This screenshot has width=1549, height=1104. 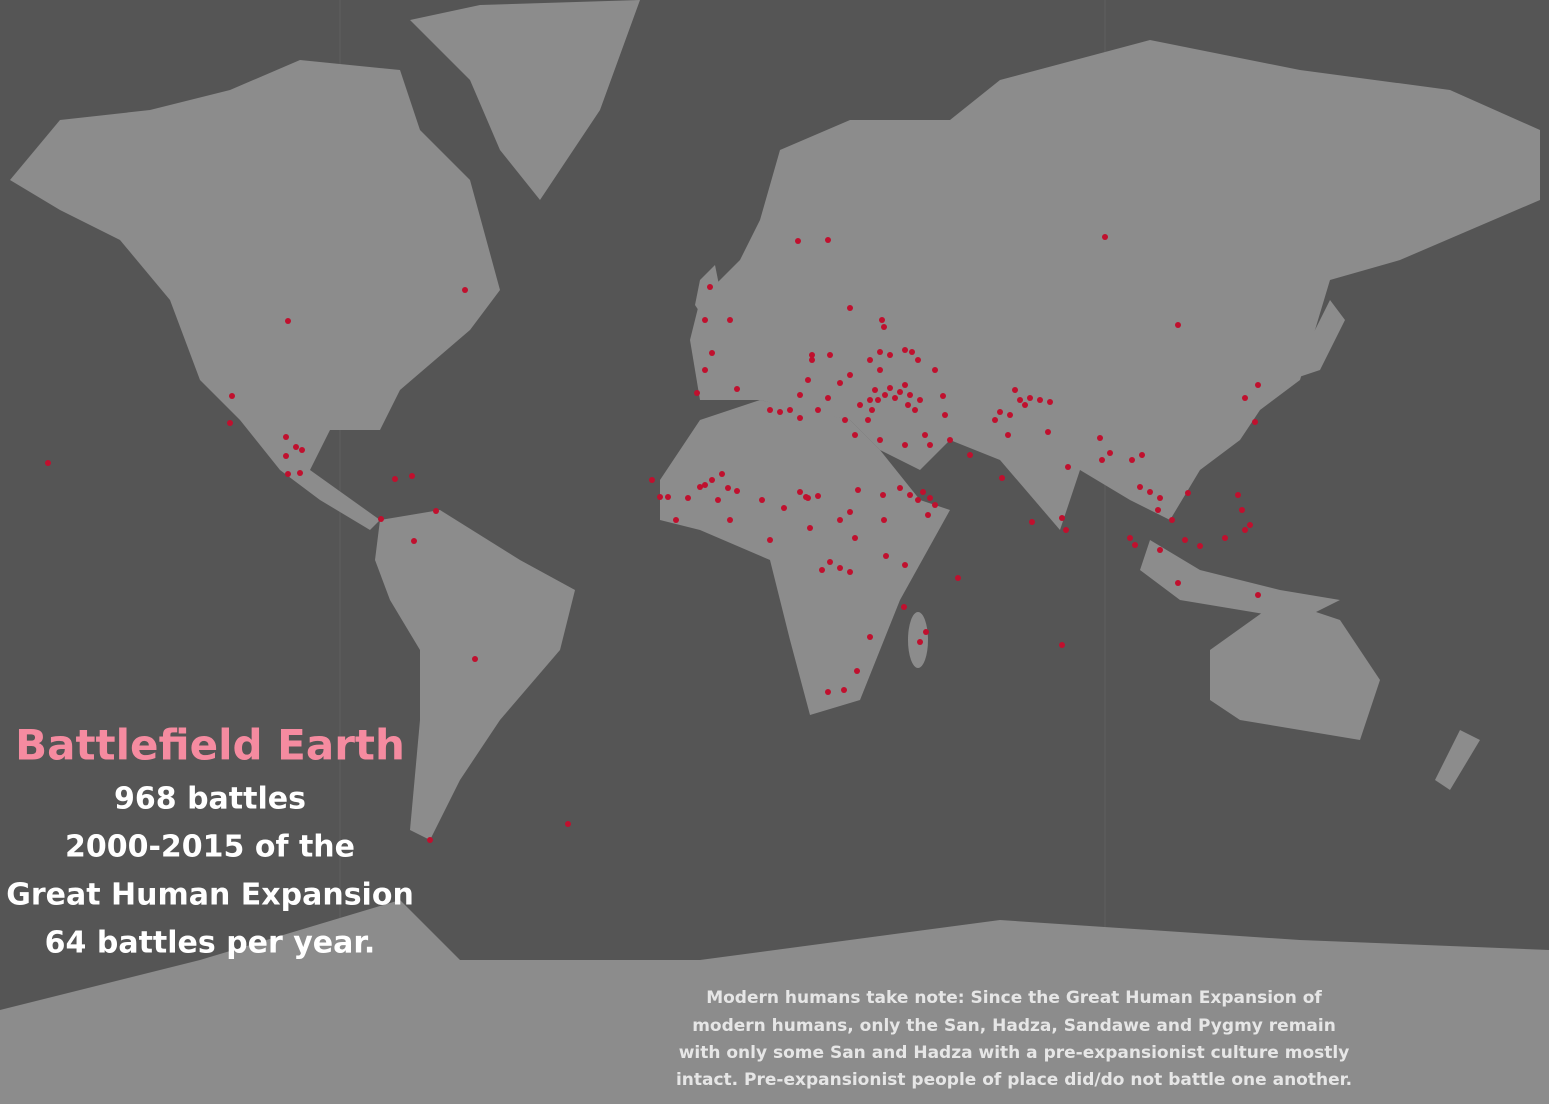 I want to click on indonesia, so click(x=1240, y=580).